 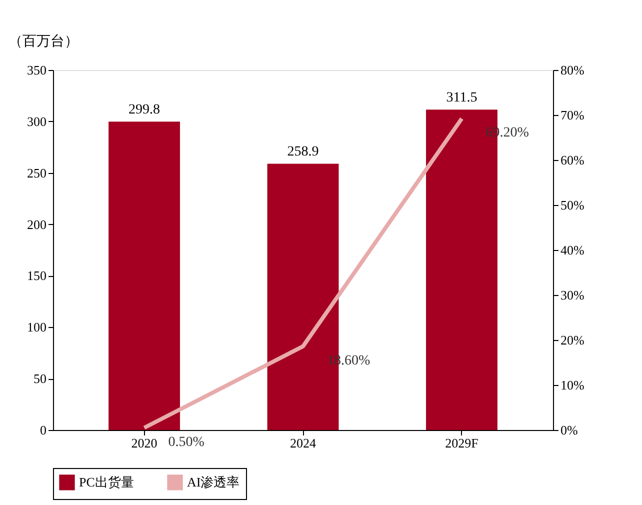 What do you see at coordinates (36, 327) in the screenshot?
I see `y-tick-label: 100` at bounding box center [36, 327].